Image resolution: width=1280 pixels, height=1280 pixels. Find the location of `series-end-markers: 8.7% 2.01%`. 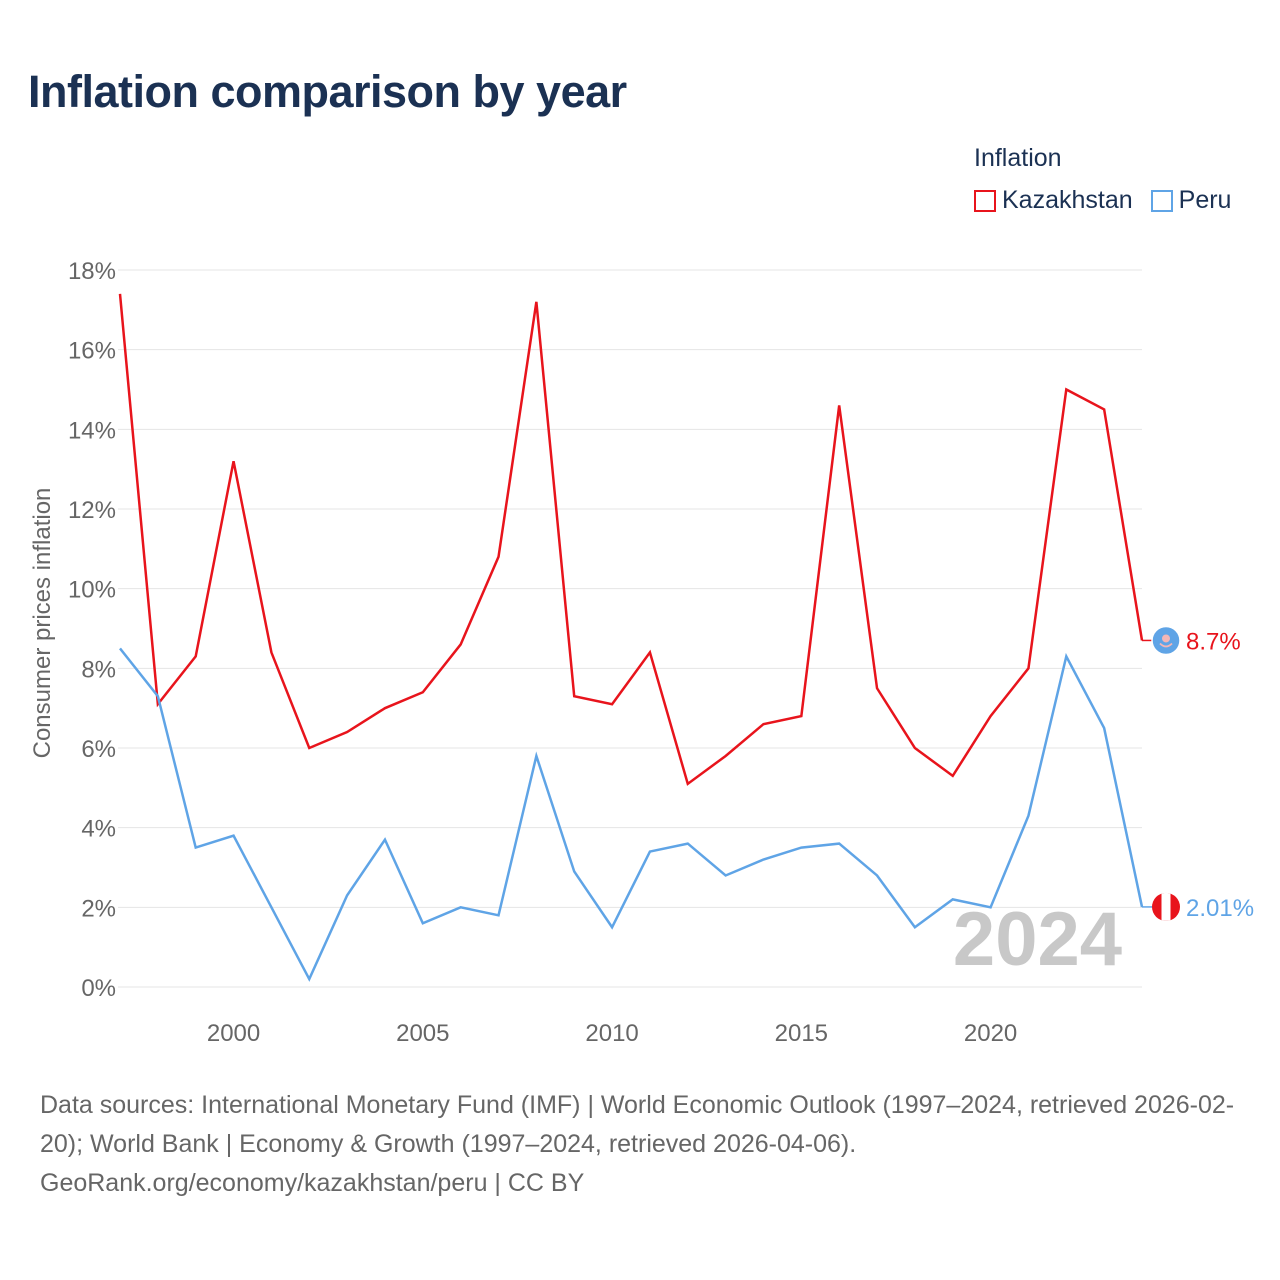

series-end-markers: 8.7% 2.01% is located at coordinates (1198, 773).